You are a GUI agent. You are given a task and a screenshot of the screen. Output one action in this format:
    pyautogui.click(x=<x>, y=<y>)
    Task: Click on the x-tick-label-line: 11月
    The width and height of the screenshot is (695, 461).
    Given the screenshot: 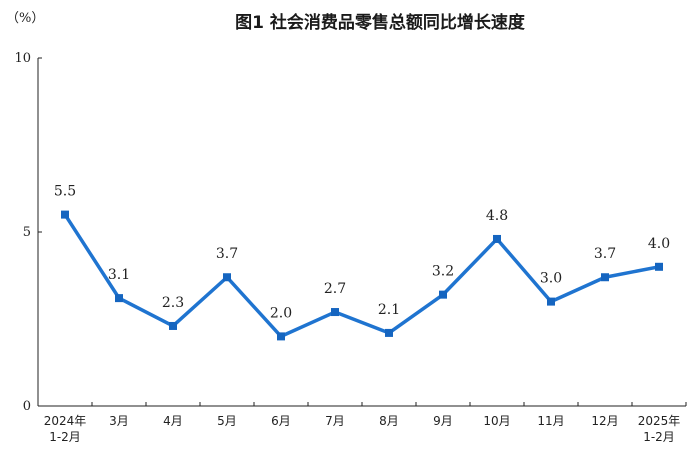 What is the action you would take?
    pyautogui.click(x=550, y=421)
    